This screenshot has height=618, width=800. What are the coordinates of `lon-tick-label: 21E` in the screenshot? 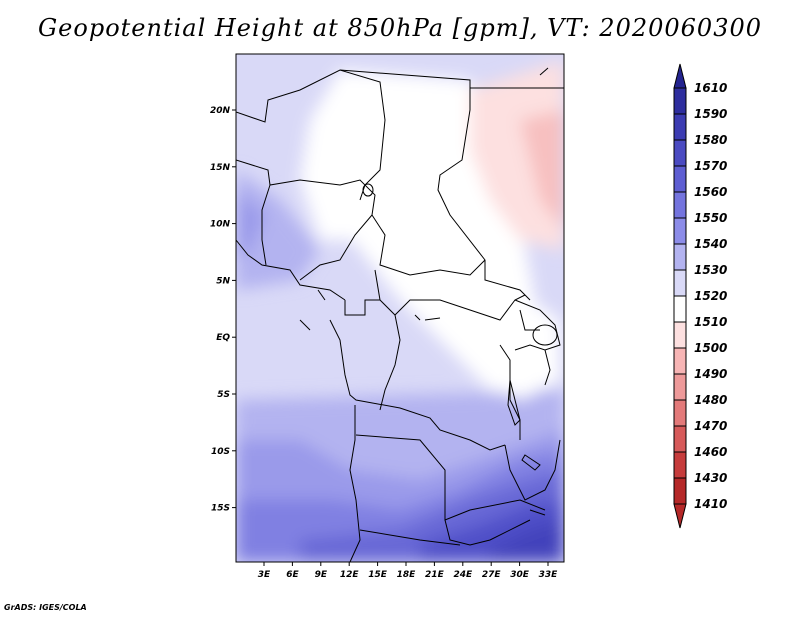 It's located at (435, 575).